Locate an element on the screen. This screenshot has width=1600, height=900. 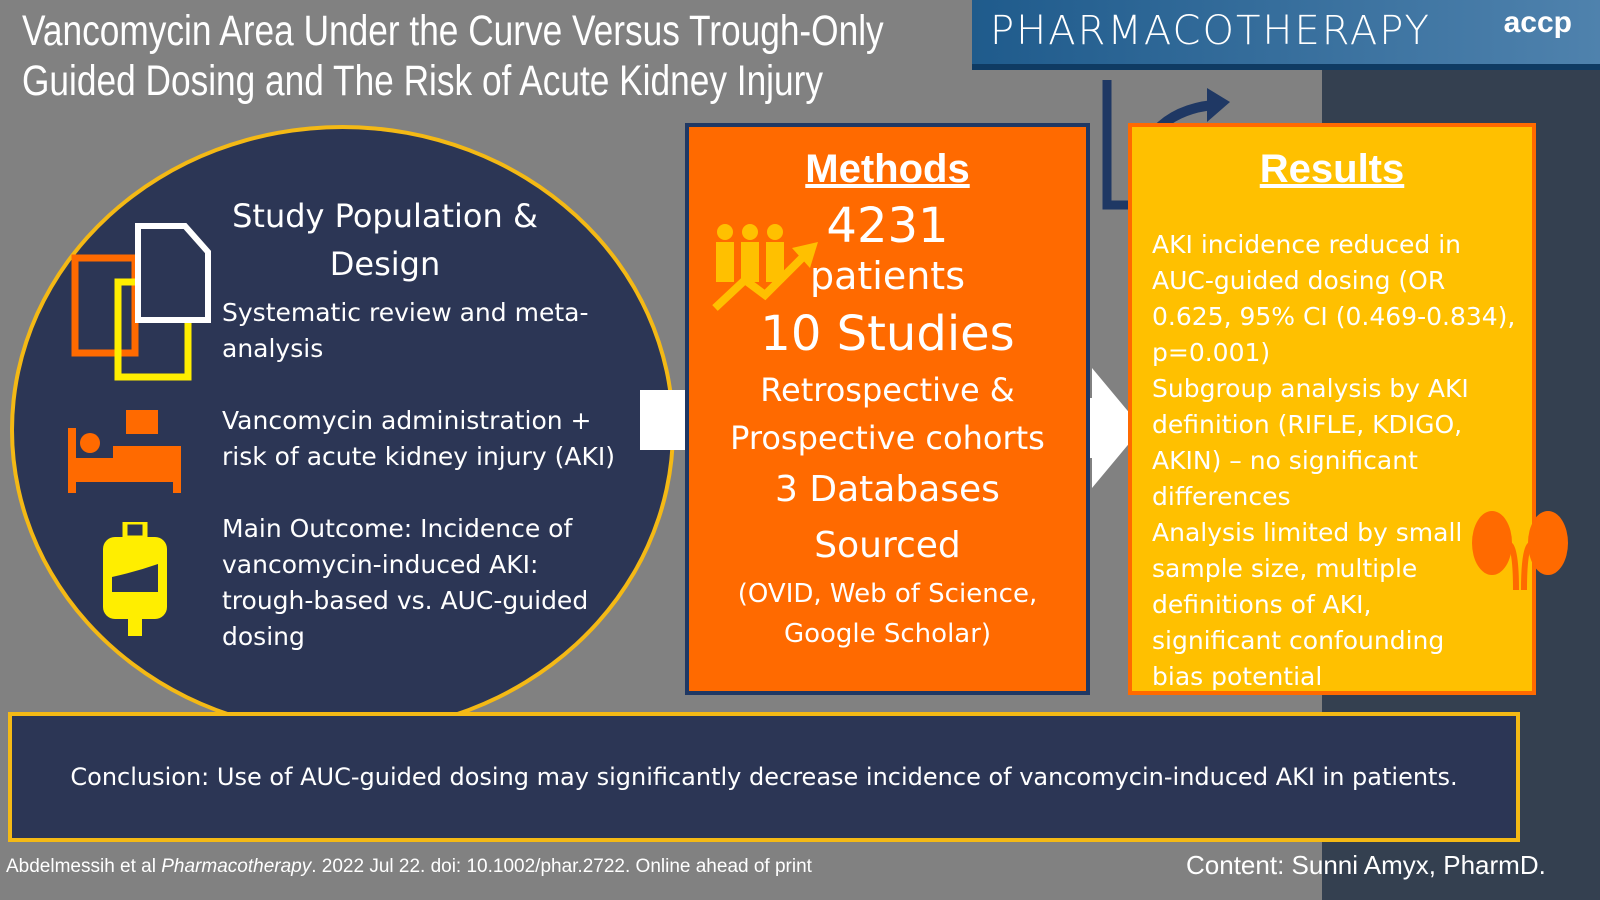
kidneys-icon is located at coordinates (1520, 550).